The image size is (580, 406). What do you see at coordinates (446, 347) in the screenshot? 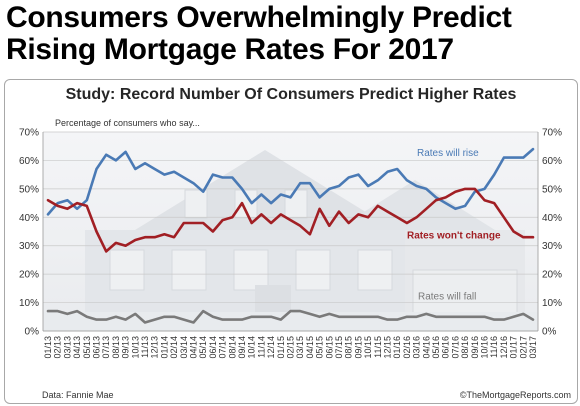
I see `x-tick-label: 06/16` at bounding box center [446, 347].